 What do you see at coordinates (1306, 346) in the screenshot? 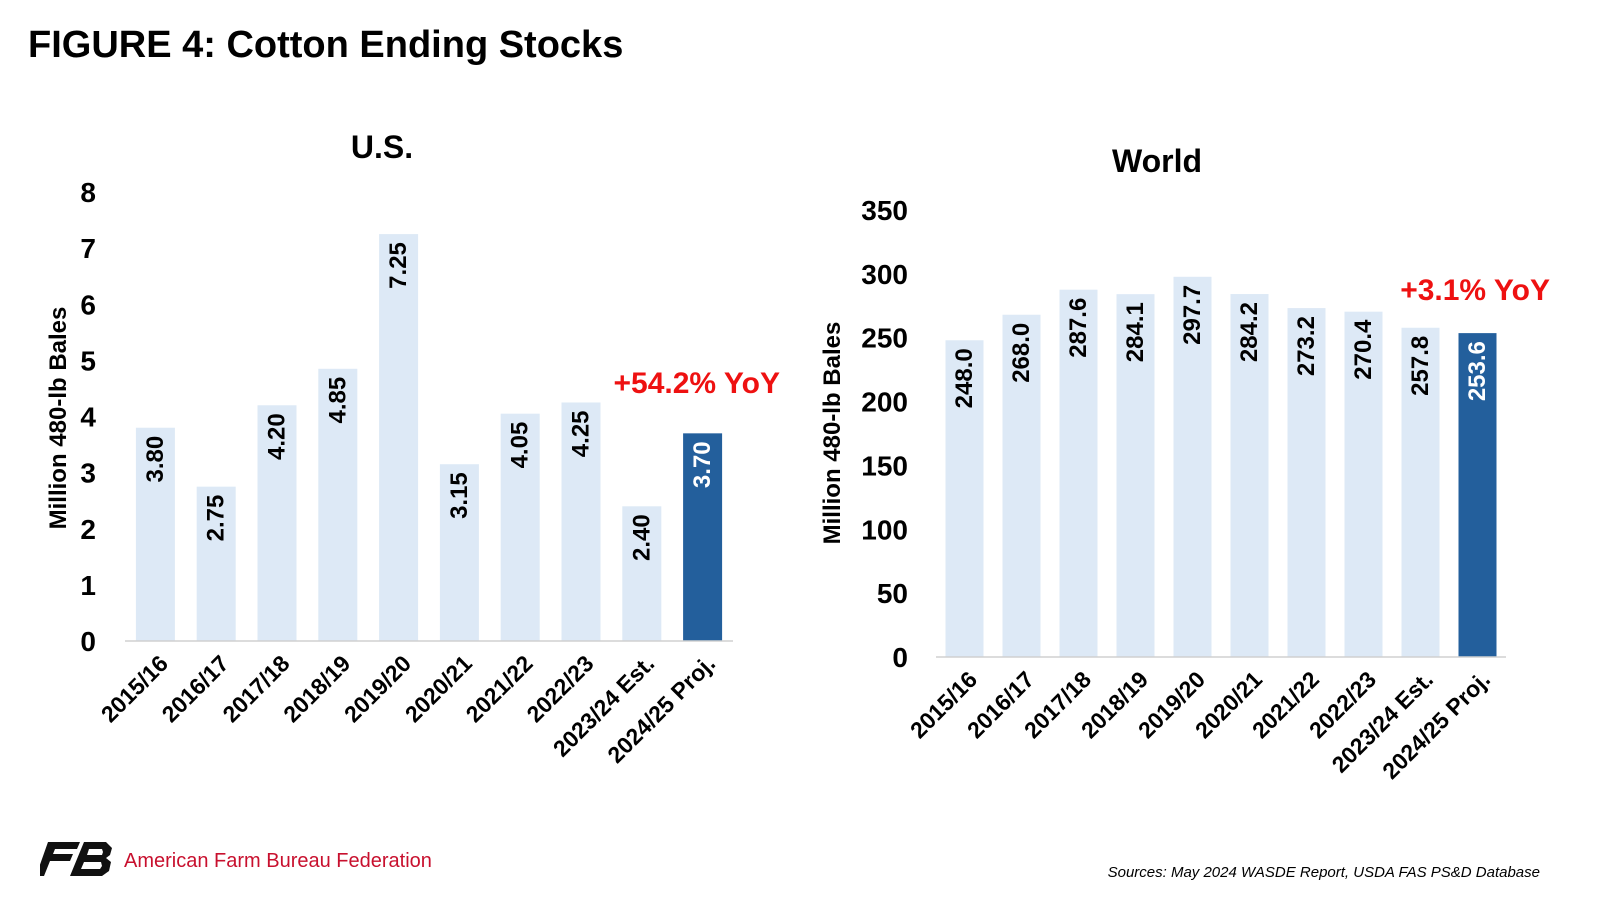
I see `world-bar-value-label: 273.2` at bounding box center [1306, 346].